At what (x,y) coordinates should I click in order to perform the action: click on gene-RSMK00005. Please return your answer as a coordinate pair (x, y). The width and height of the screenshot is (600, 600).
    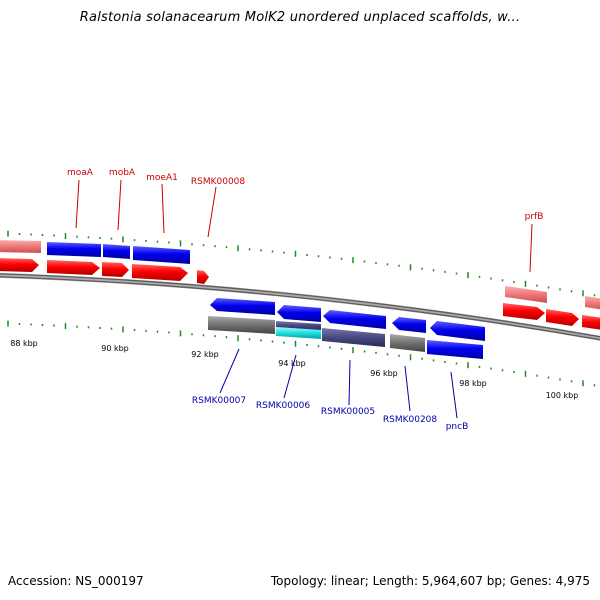
    Looking at the image, I should click on (353, 337).